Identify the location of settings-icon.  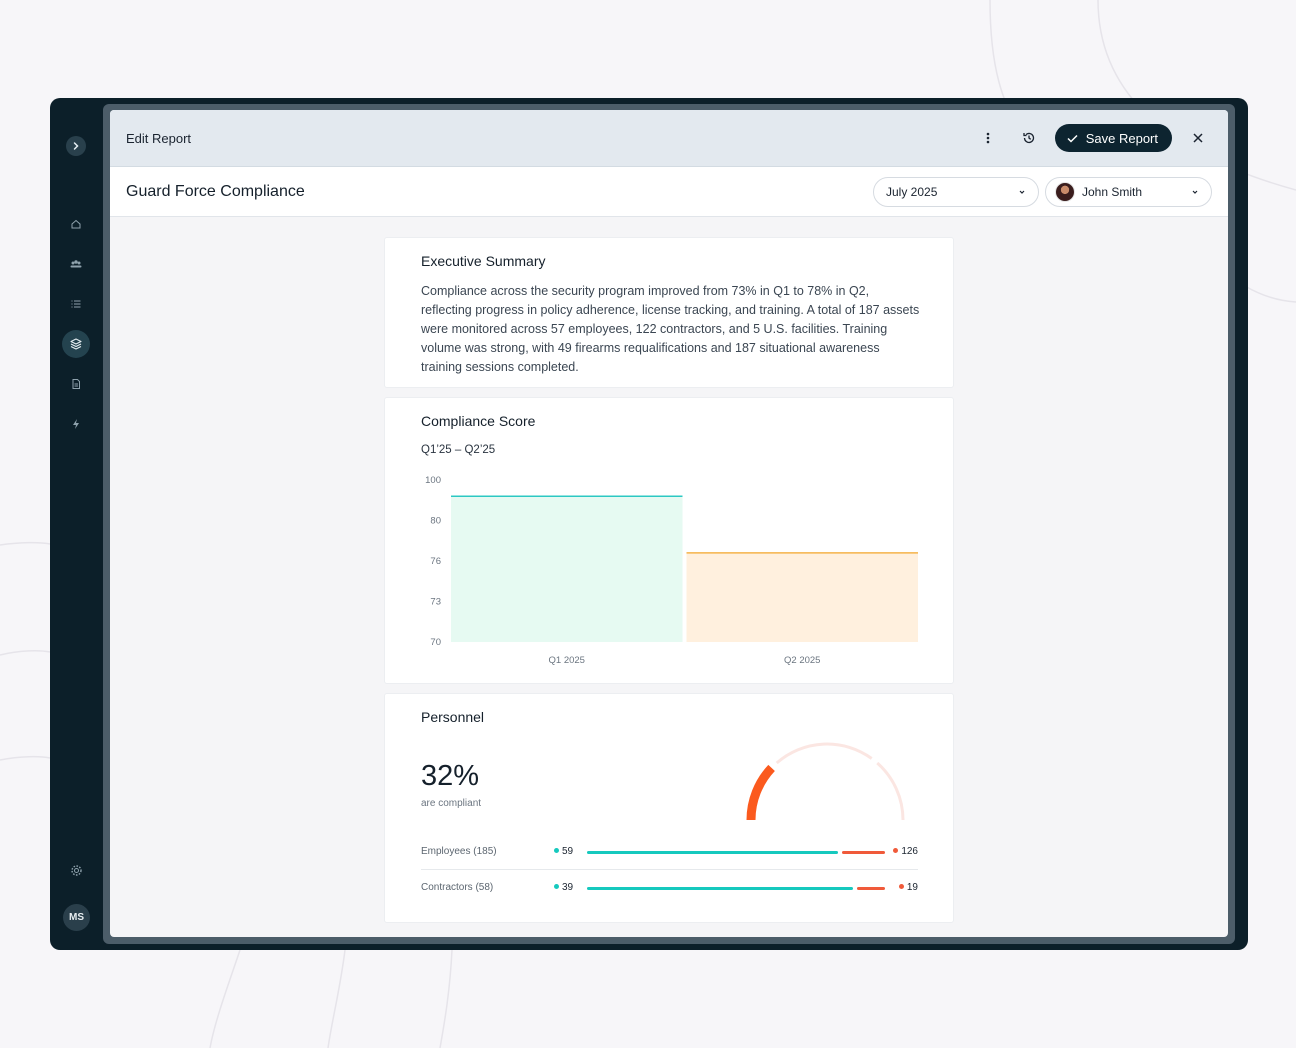
(76, 870).